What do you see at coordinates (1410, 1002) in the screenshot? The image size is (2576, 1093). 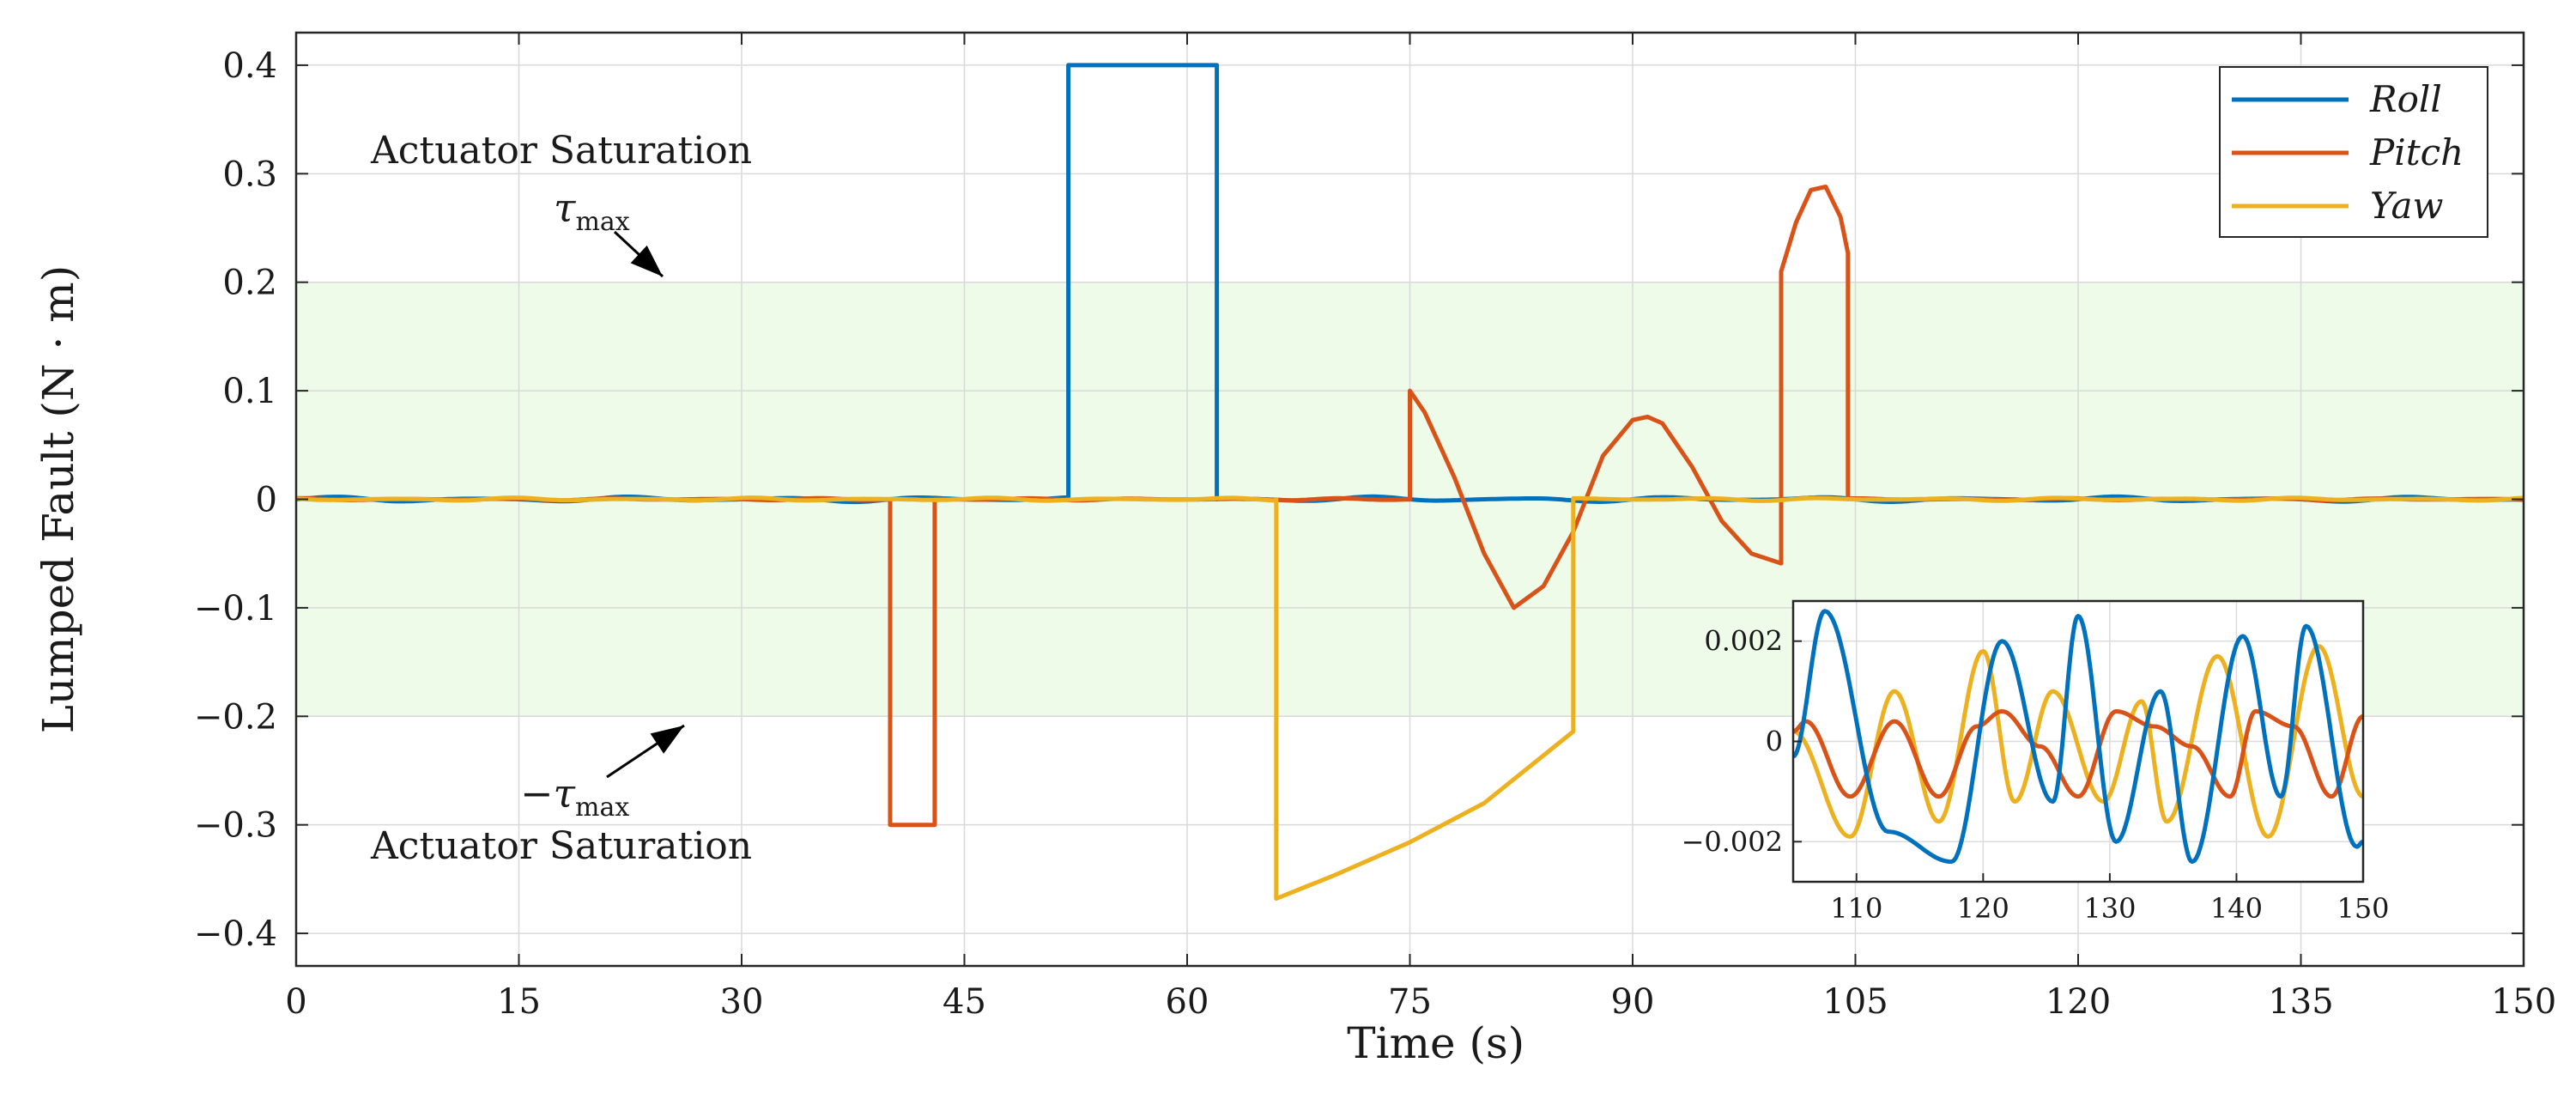 I see `x-tick-label: 75` at bounding box center [1410, 1002].